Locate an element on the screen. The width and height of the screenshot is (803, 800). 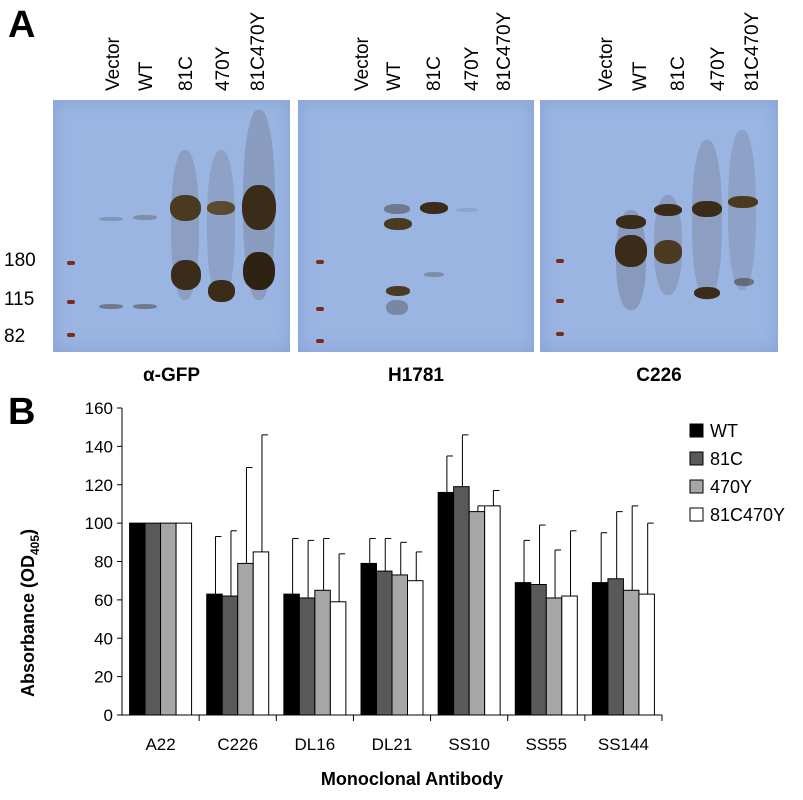
y-tick-label: 0 is located at coordinates (108, 715).